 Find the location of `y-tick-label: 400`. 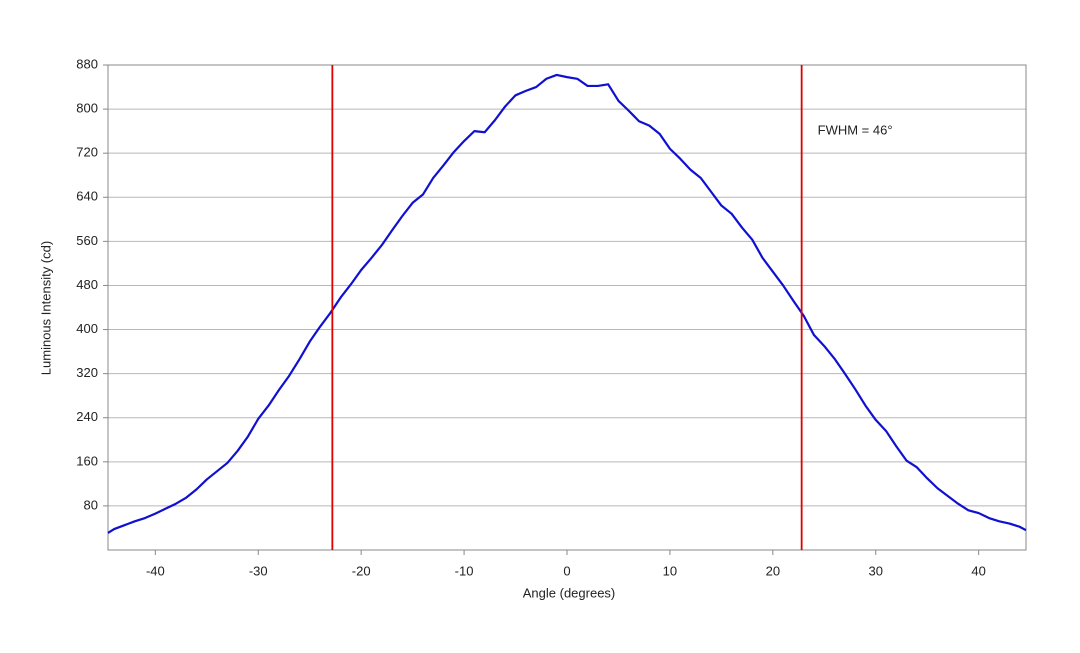

y-tick-label: 400 is located at coordinates (87, 328).